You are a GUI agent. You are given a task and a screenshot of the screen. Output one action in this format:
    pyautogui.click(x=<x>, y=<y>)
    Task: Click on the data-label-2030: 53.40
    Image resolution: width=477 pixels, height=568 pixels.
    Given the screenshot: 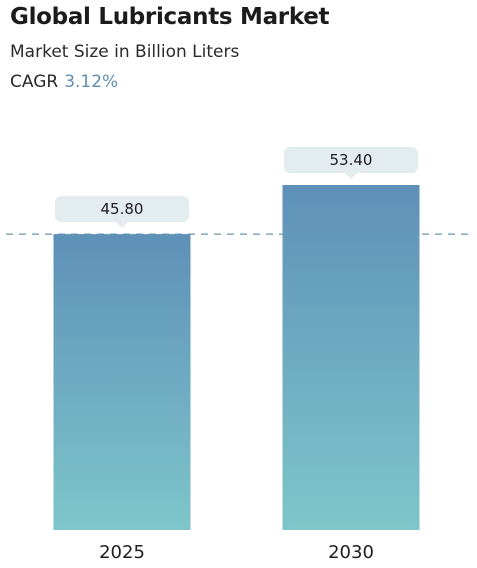 What is the action you would take?
    pyautogui.click(x=351, y=160)
    